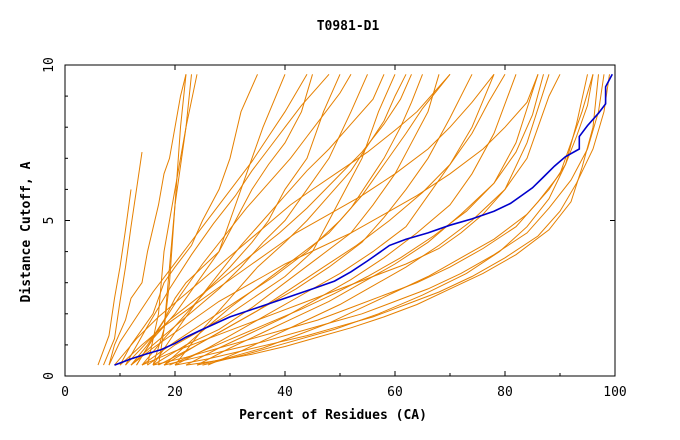 This screenshot has width=680, height=440. Describe the element at coordinates (65, 392) in the screenshot. I see `x-tick-label: 0` at that location.